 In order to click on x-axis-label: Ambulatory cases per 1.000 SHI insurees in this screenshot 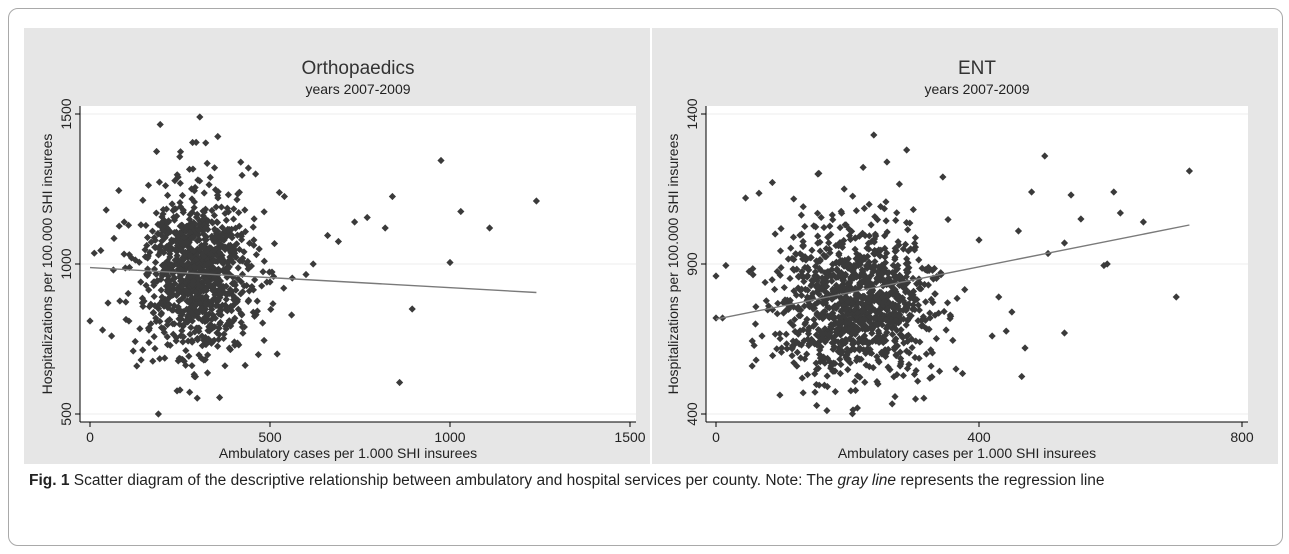, I will do `click(967, 453)`.